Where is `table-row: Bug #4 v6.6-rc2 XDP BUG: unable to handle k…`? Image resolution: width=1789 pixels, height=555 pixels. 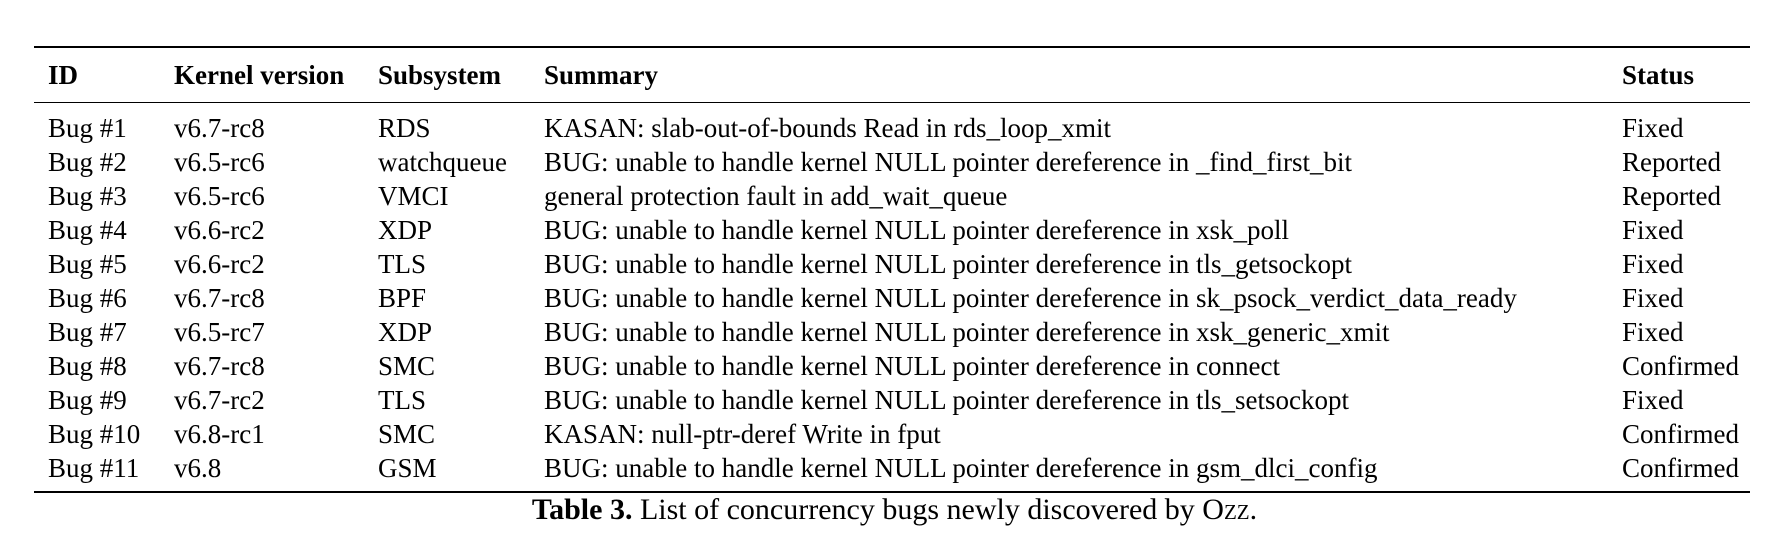
table-row: Bug #4 v6.6-rc2 XDP BUG: unable to handle k… is located at coordinates (892, 230).